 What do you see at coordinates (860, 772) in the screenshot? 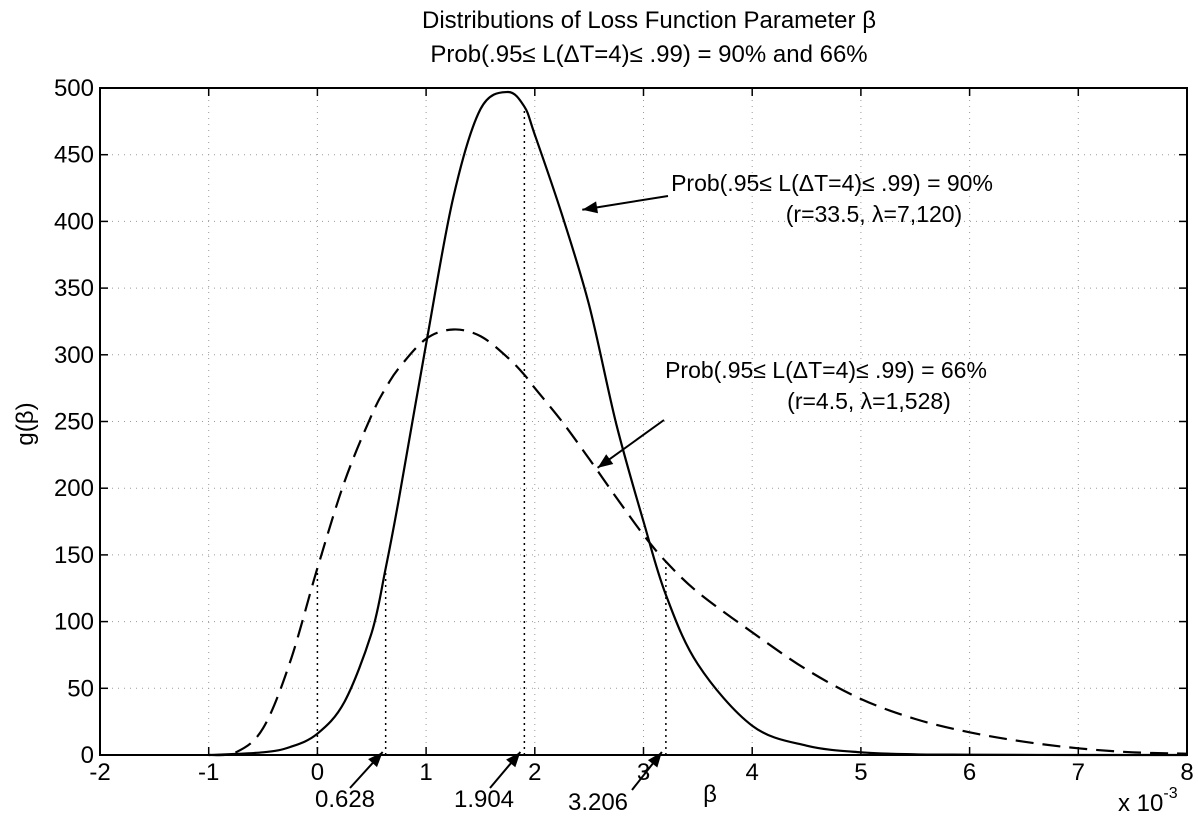
I see `x-tick-label: 5` at bounding box center [860, 772].